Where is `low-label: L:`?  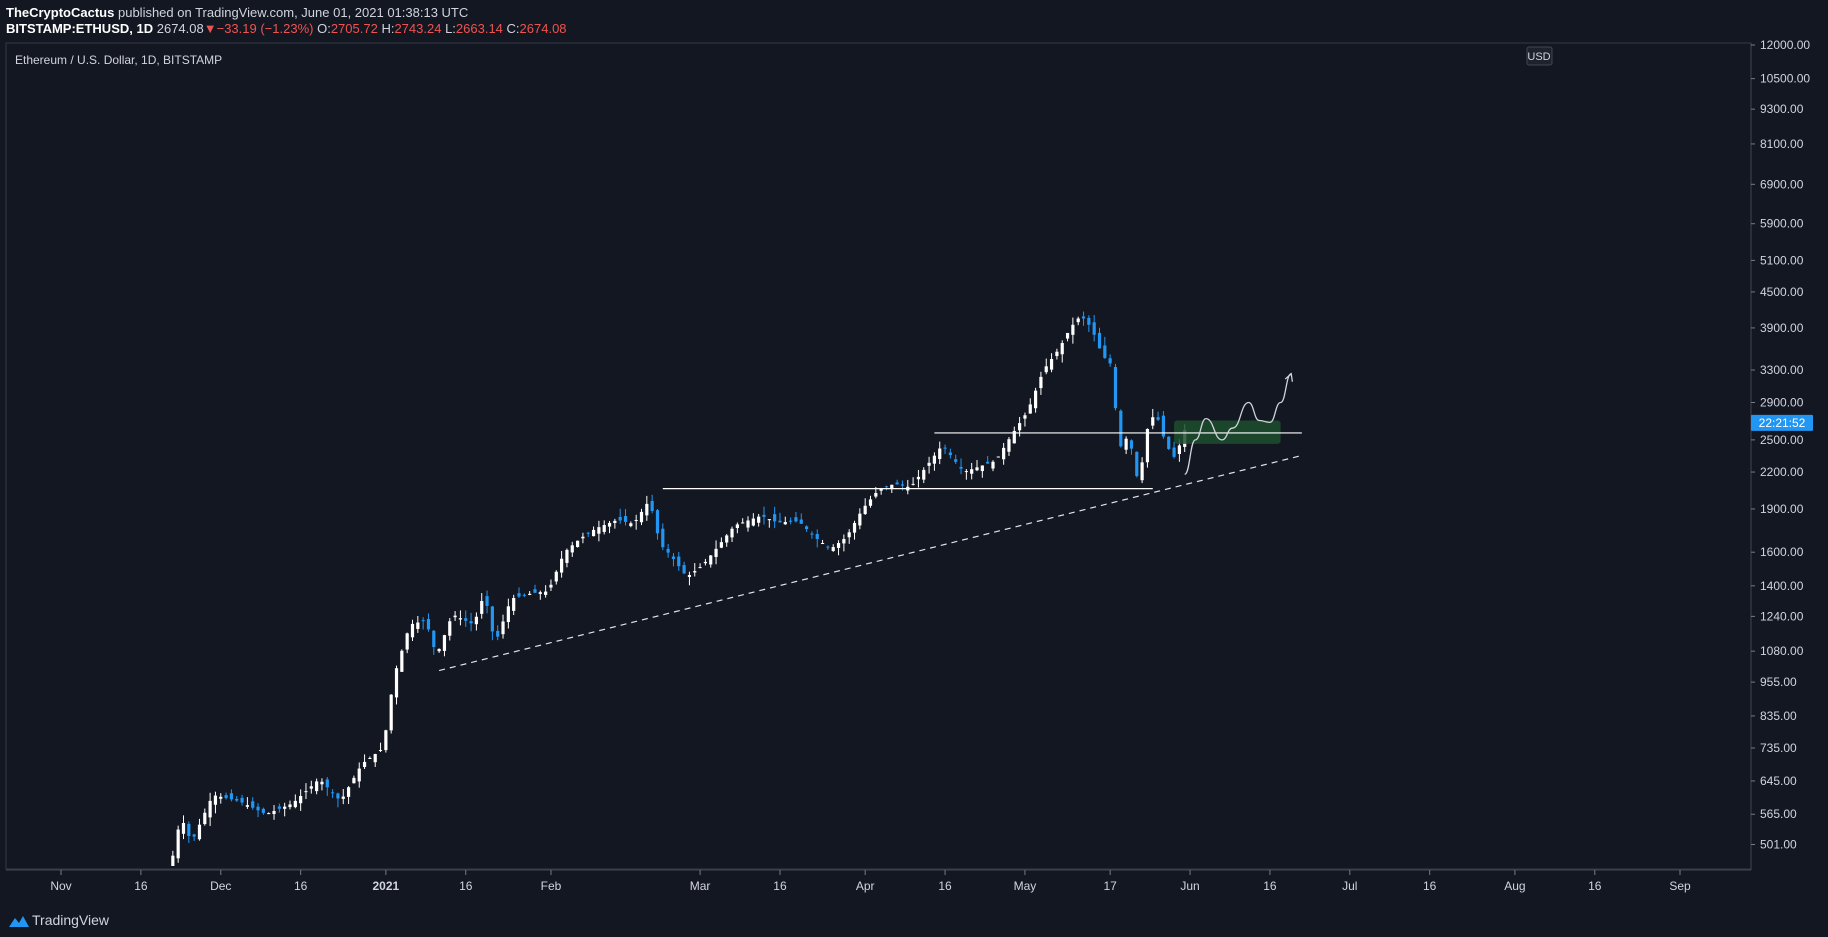 low-label: L: is located at coordinates (450, 28).